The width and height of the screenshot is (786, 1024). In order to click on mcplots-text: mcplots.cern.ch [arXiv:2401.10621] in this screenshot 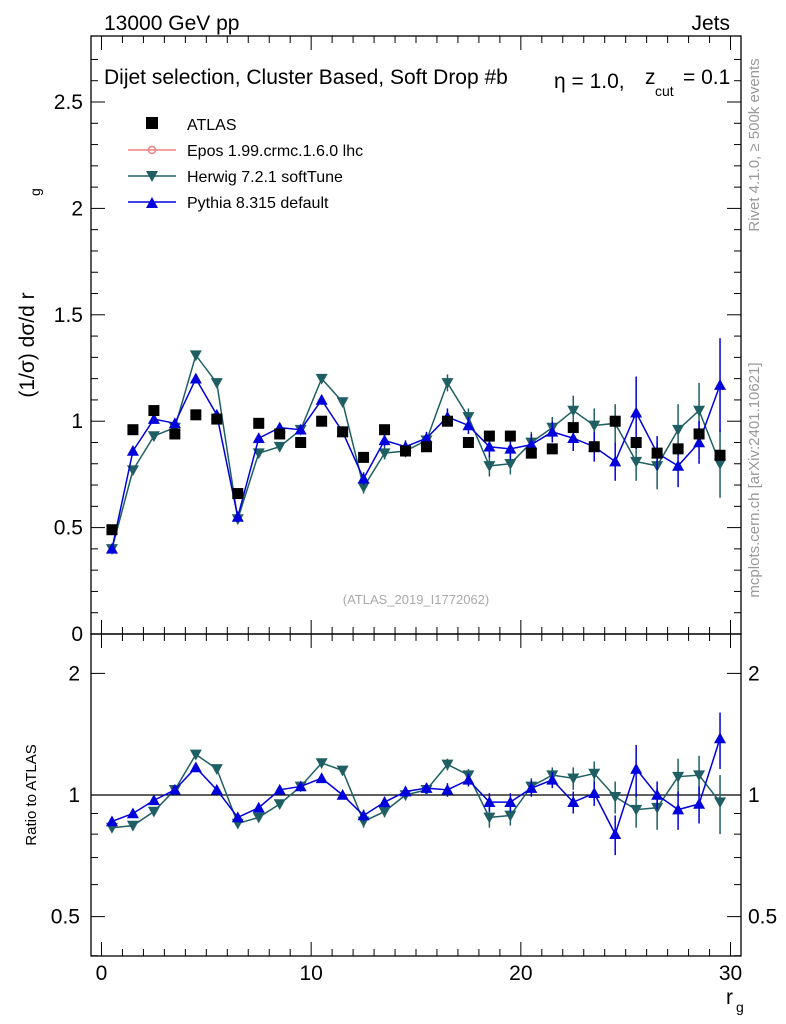, I will do `click(754, 479)`.